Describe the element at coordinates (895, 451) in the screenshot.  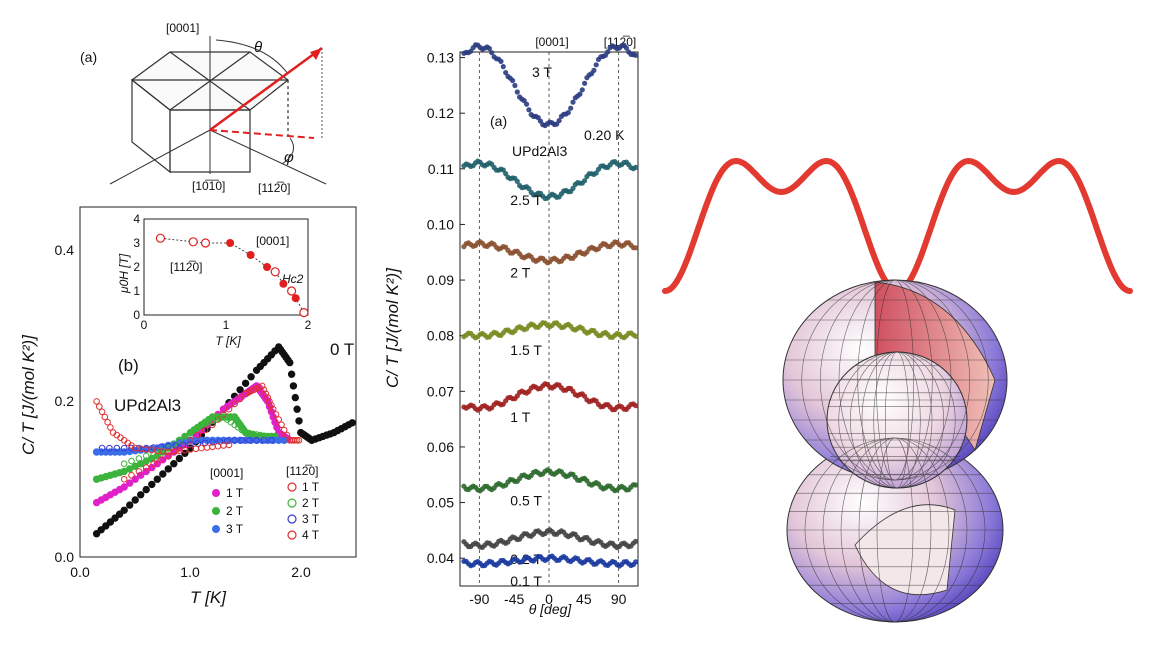
I see `surface-grid` at that location.